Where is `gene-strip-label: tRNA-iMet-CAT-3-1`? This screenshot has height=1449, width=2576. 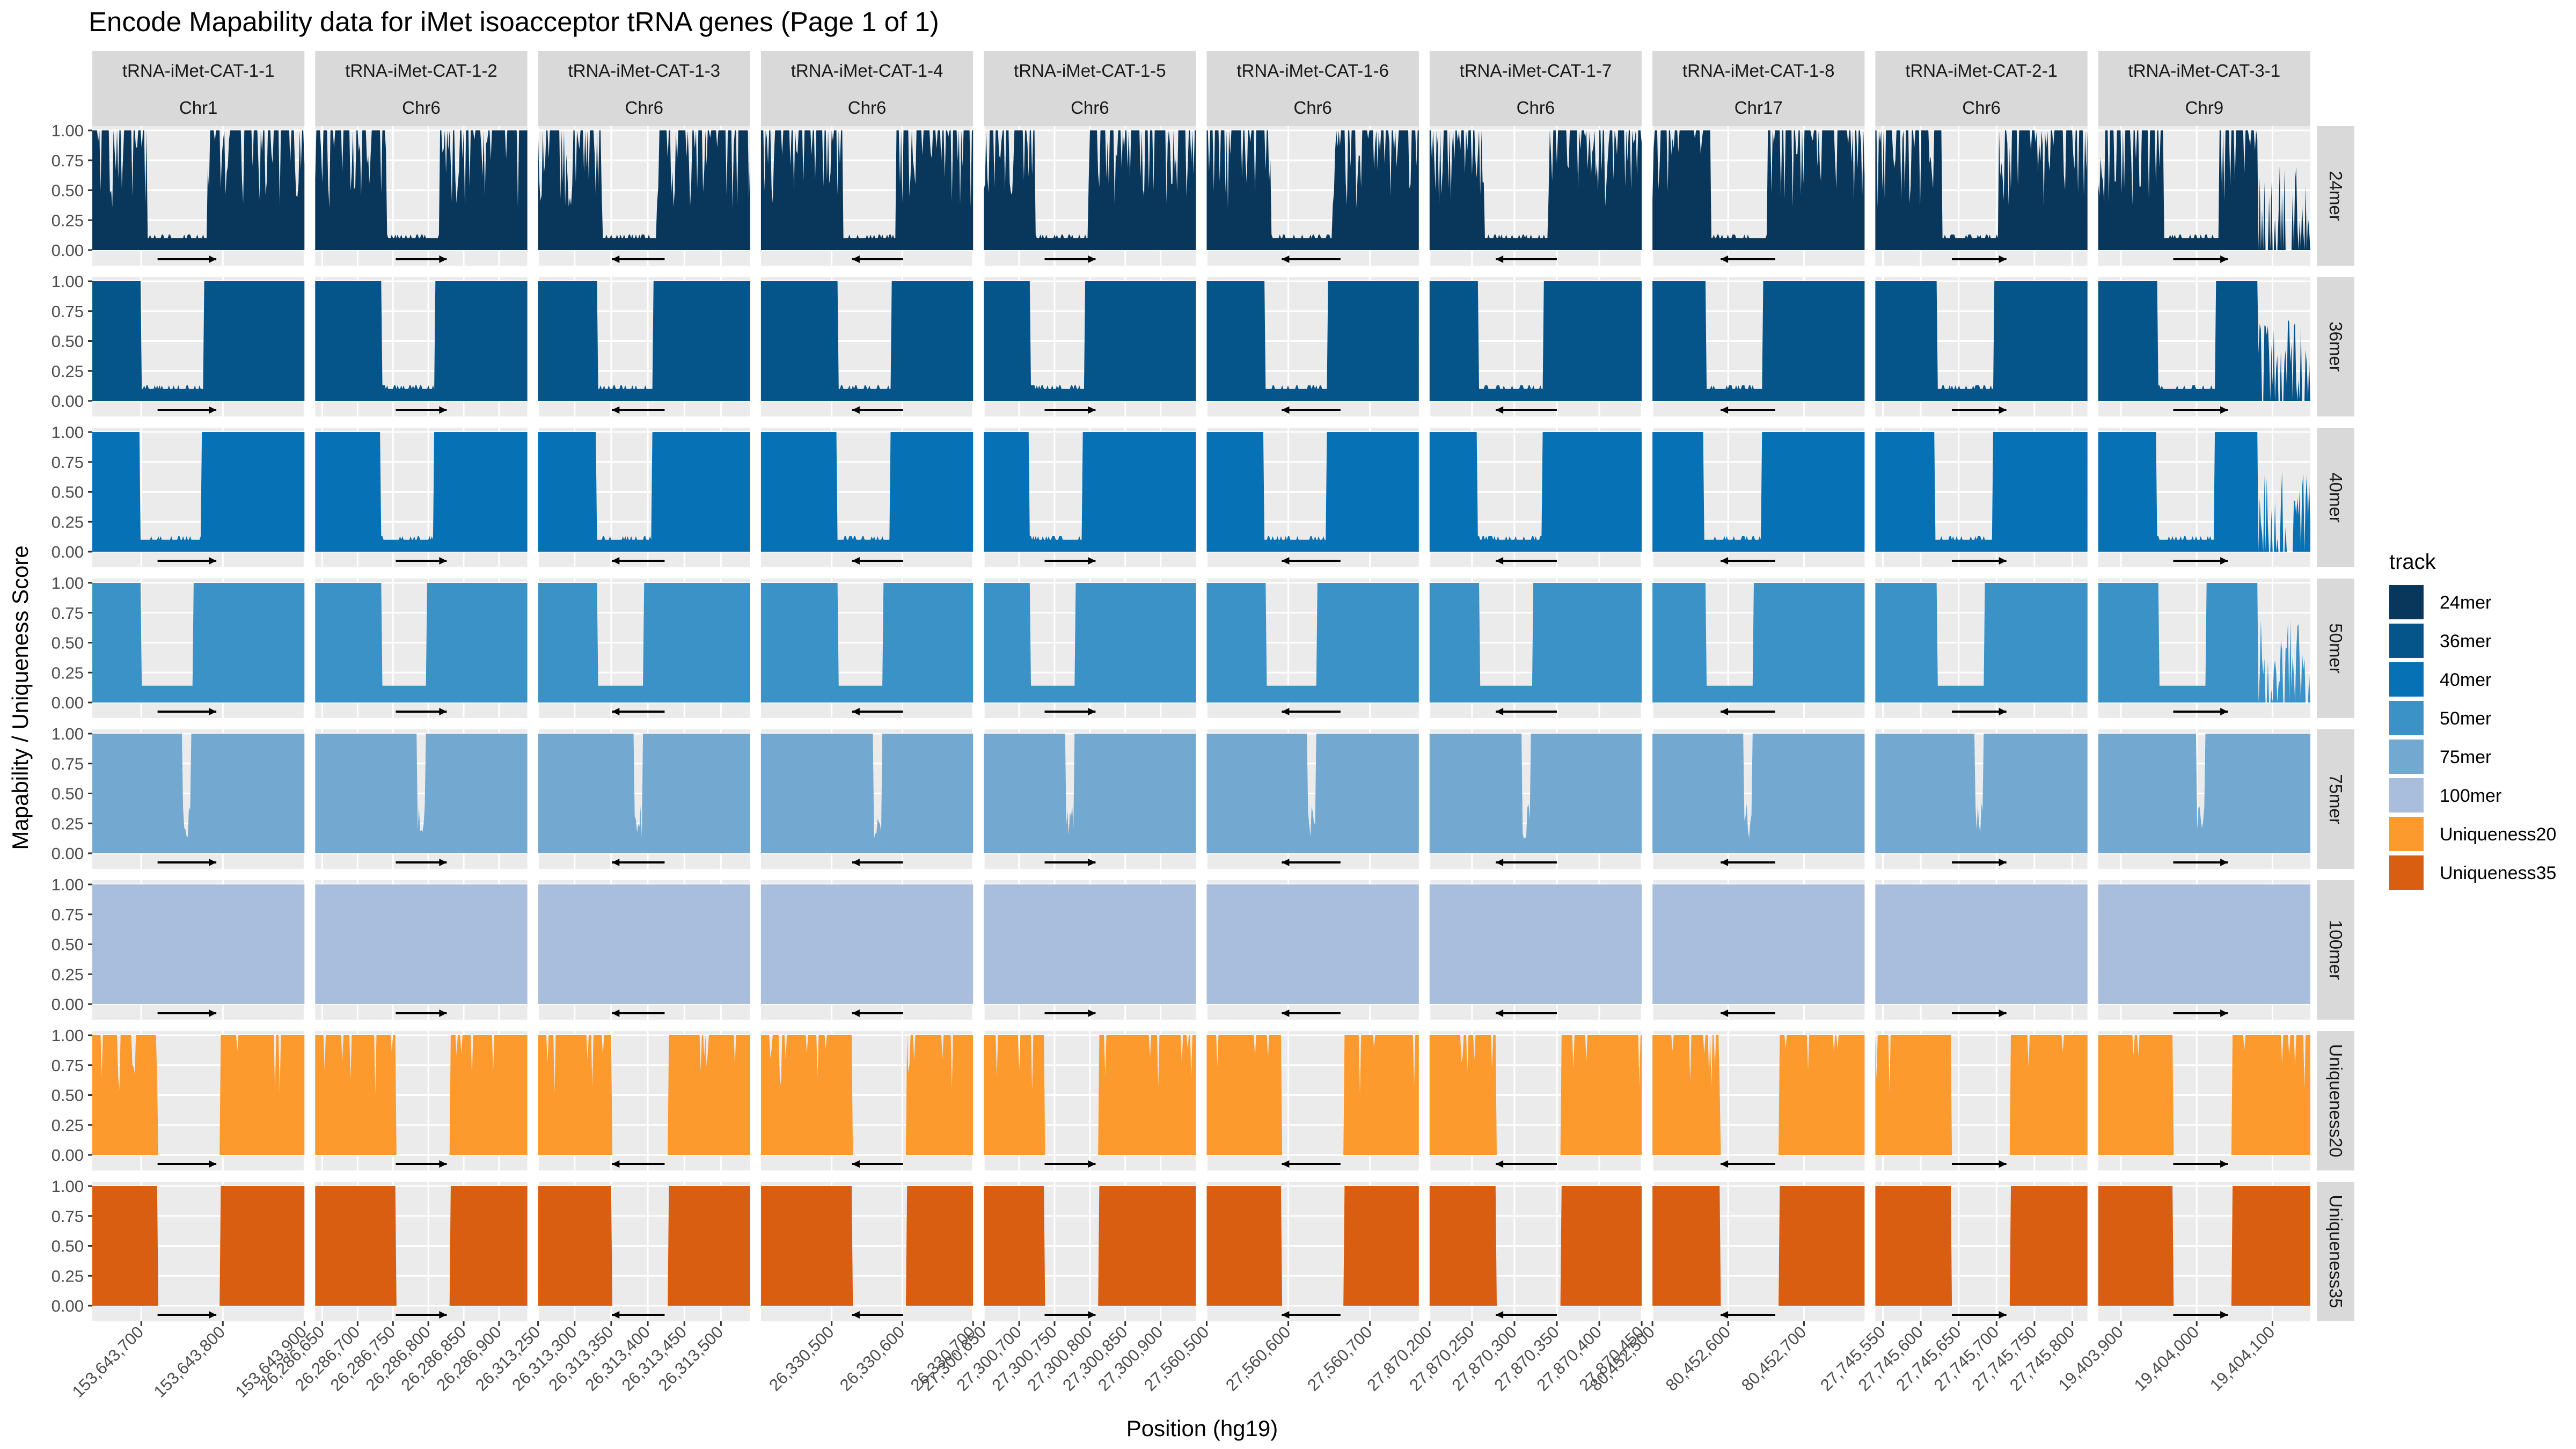
gene-strip-label: tRNA-iMet-CAT-3-1 is located at coordinates (2204, 70).